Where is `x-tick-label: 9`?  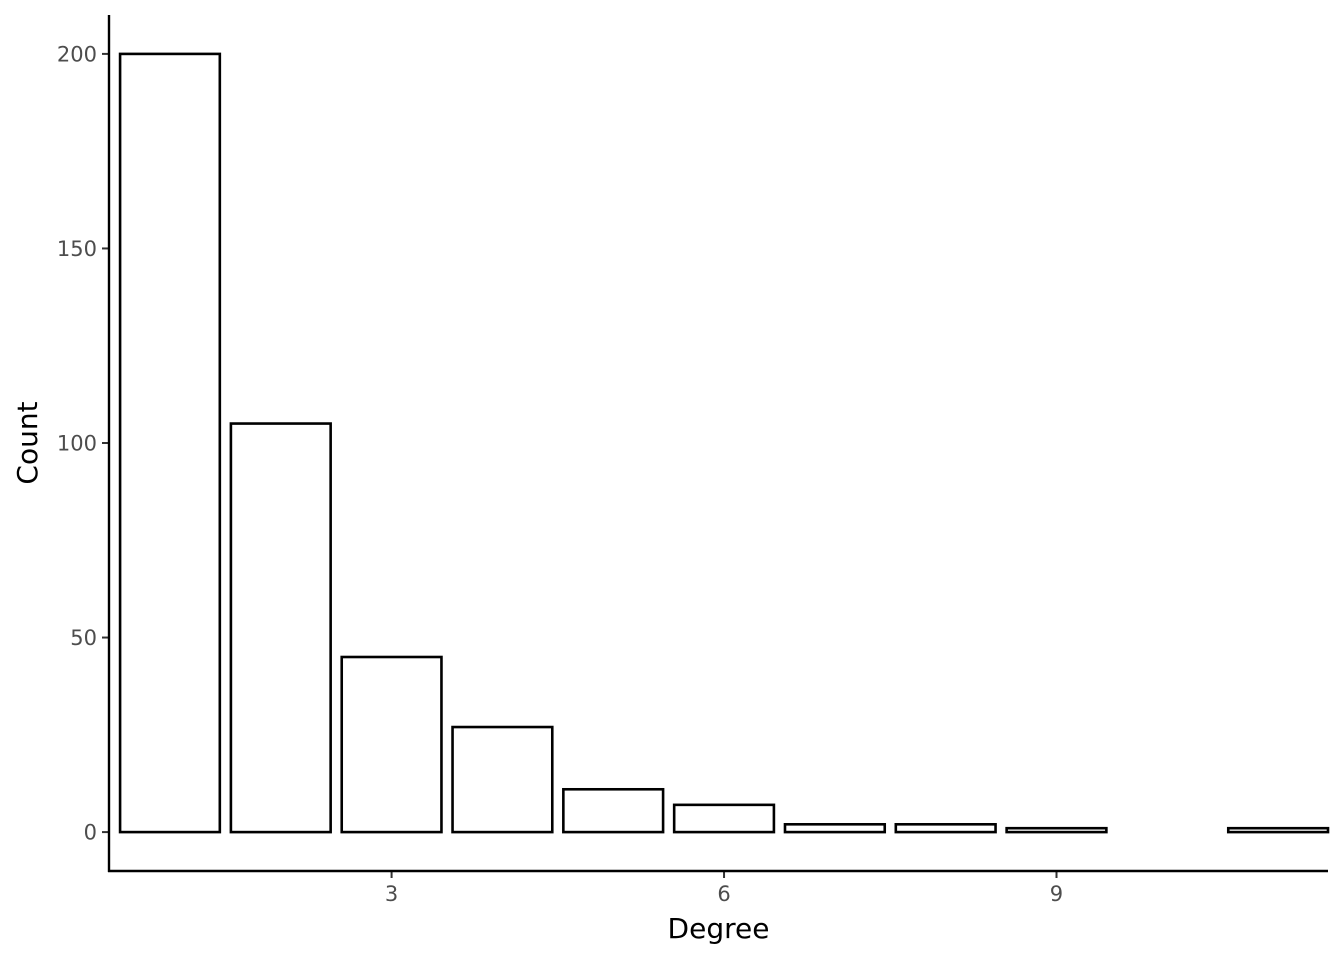 x-tick-label: 9 is located at coordinates (1056, 894).